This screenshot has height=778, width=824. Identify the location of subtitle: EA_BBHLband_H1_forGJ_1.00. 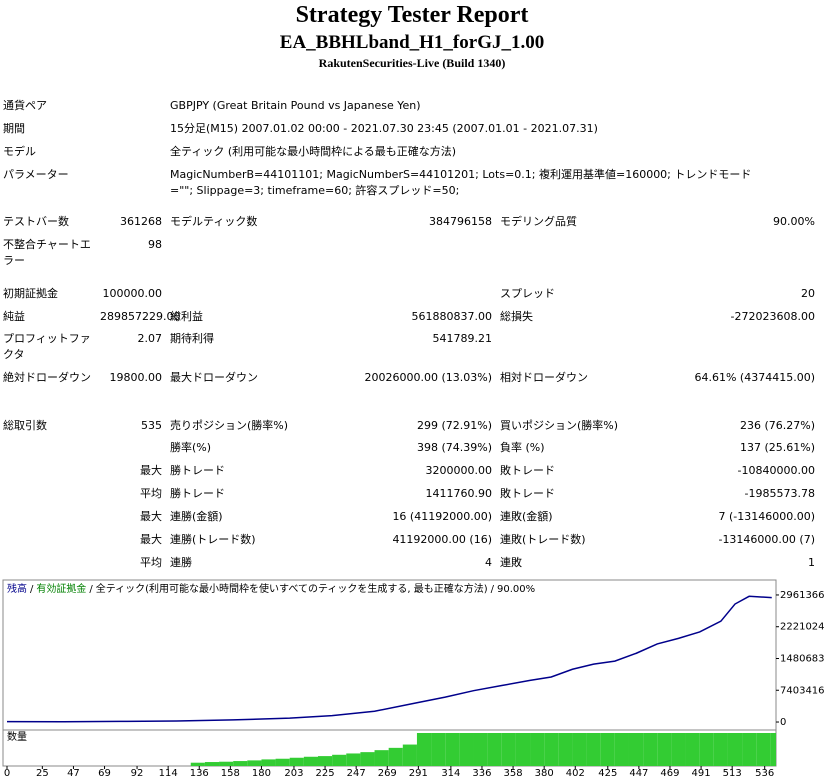
(412, 42).